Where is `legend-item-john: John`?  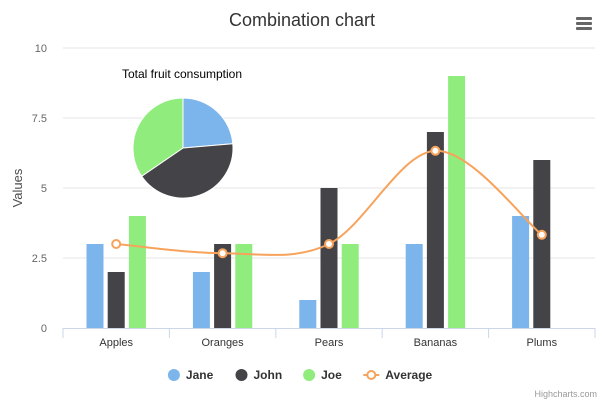 legend-item-john: John is located at coordinates (259, 375).